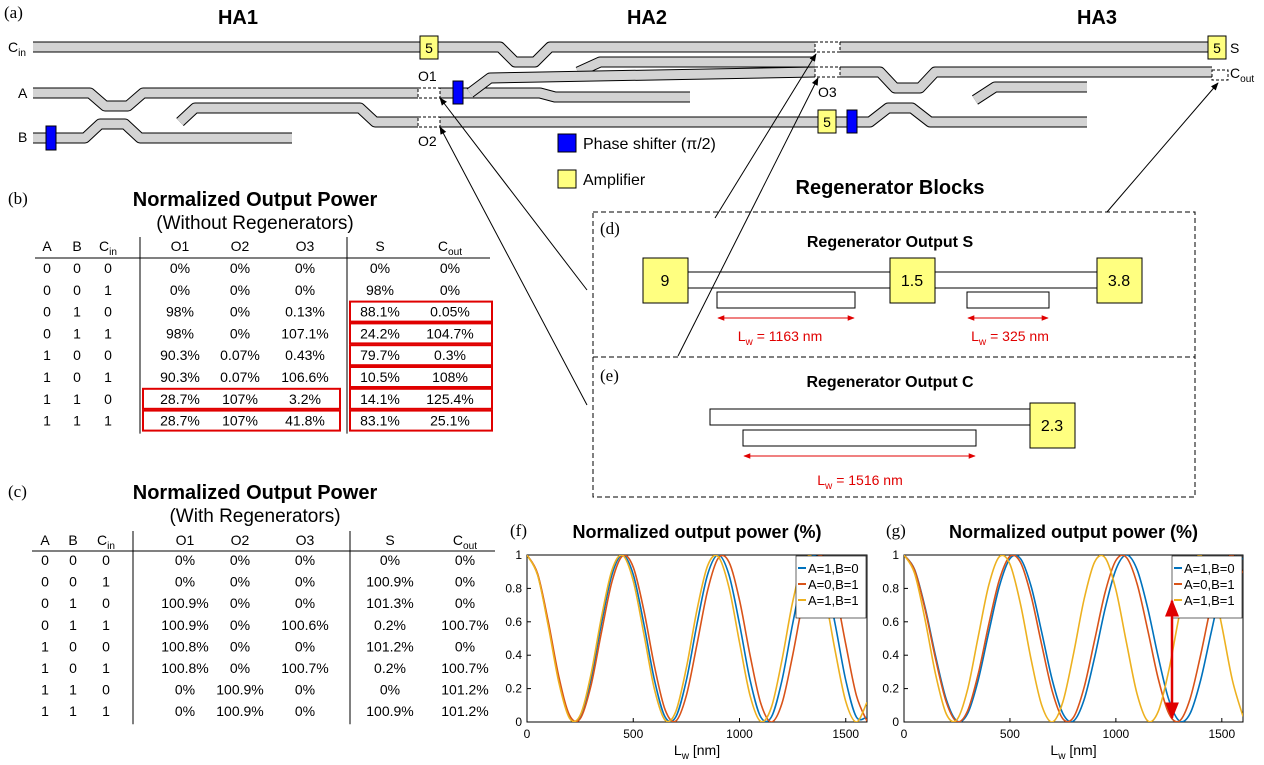 The image size is (1264, 765). What do you see at coordinates (180, 421) in the screenshot?
I see `table-cell: 28.7%` at bounding box center [180, 421].